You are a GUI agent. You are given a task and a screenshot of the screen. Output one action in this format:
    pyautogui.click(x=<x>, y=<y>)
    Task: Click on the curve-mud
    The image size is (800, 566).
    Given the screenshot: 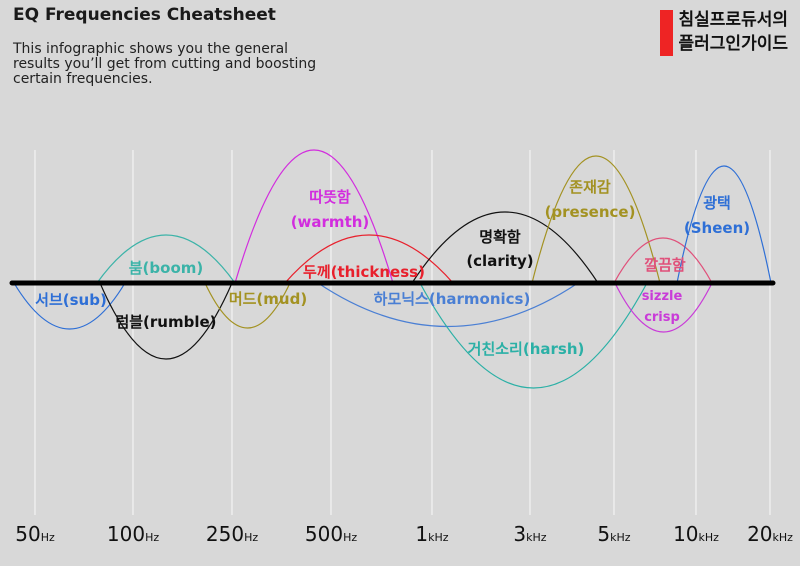 What is the action you would take?
    pyautogui.click(x=247, y=305)
    